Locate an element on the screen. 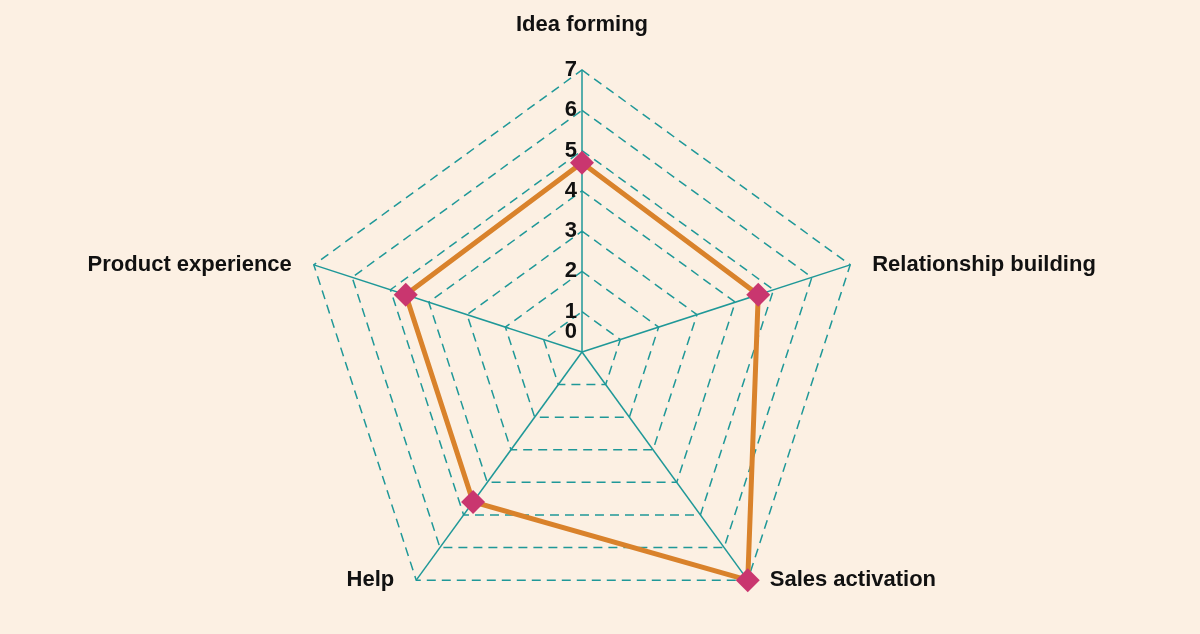  y-tick-label: 4 is located at coordinates (571, 189).